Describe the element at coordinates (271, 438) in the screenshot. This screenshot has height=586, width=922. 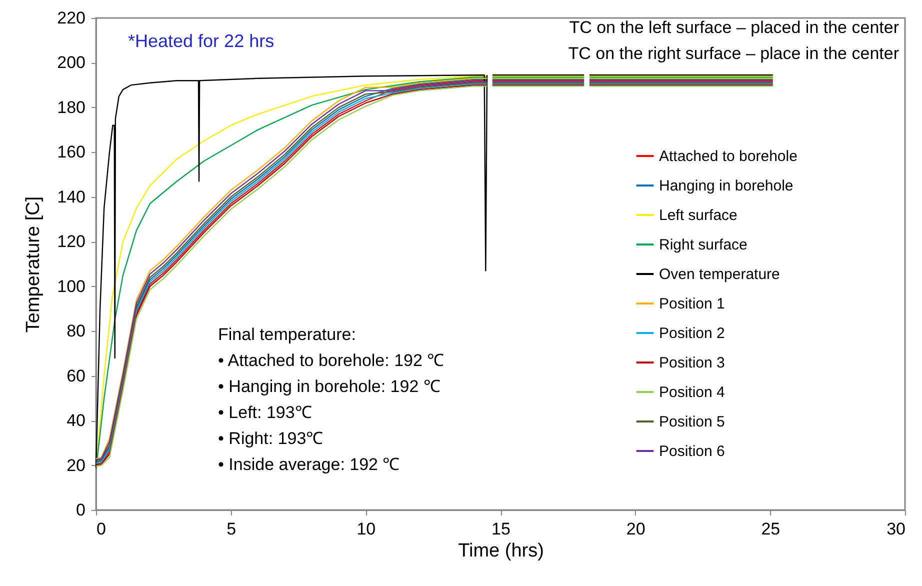
I see `annotation: • Right: 193℃` at that location.